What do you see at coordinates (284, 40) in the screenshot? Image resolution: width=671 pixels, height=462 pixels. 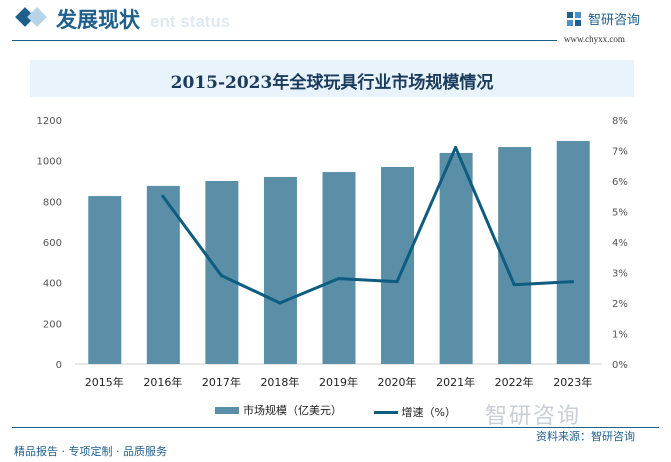 I see `header-divider` at bounding box center [284, 40].